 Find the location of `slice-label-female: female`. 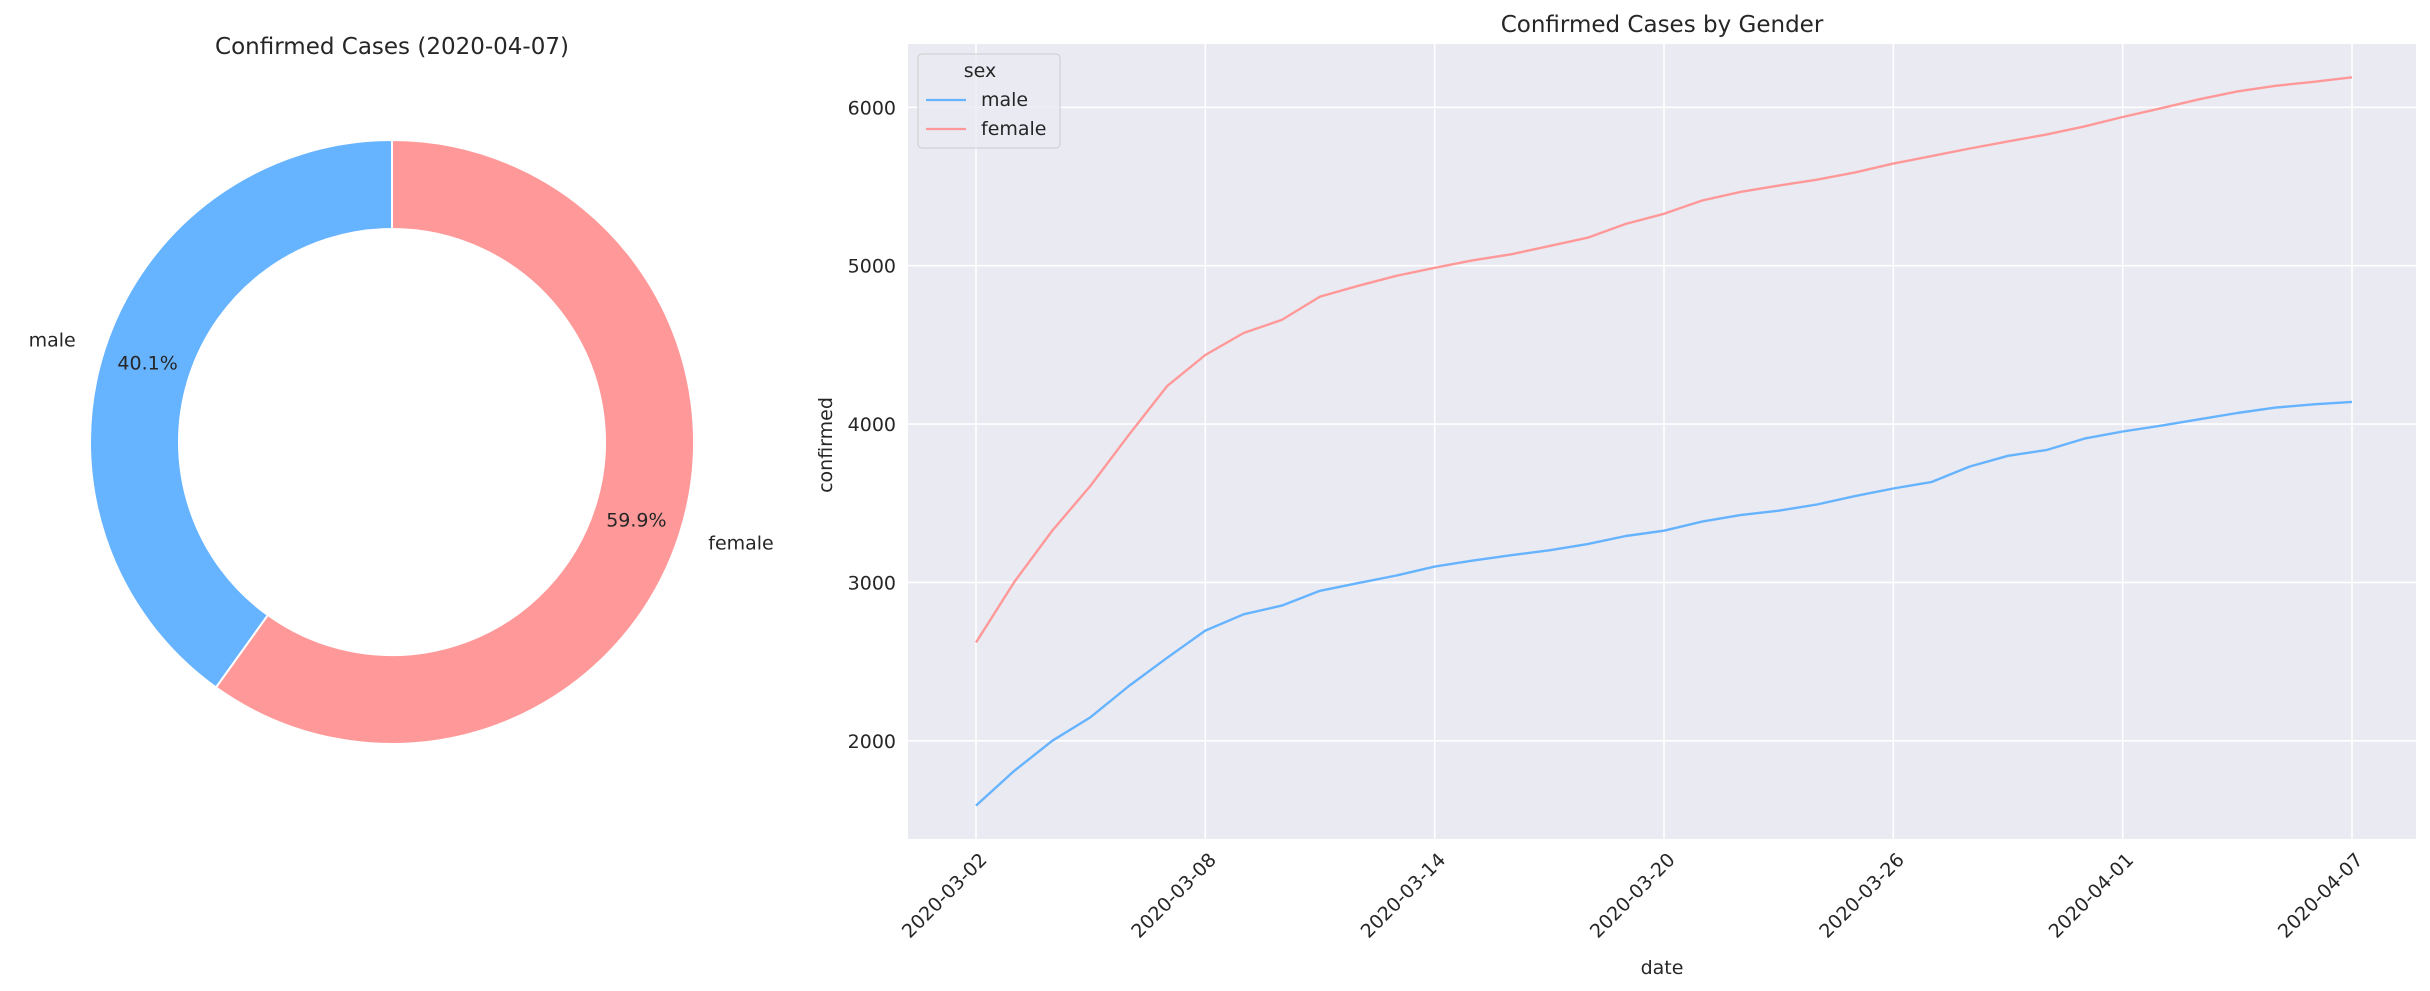

slice-label-female: female is located at coordinates (741, 544).